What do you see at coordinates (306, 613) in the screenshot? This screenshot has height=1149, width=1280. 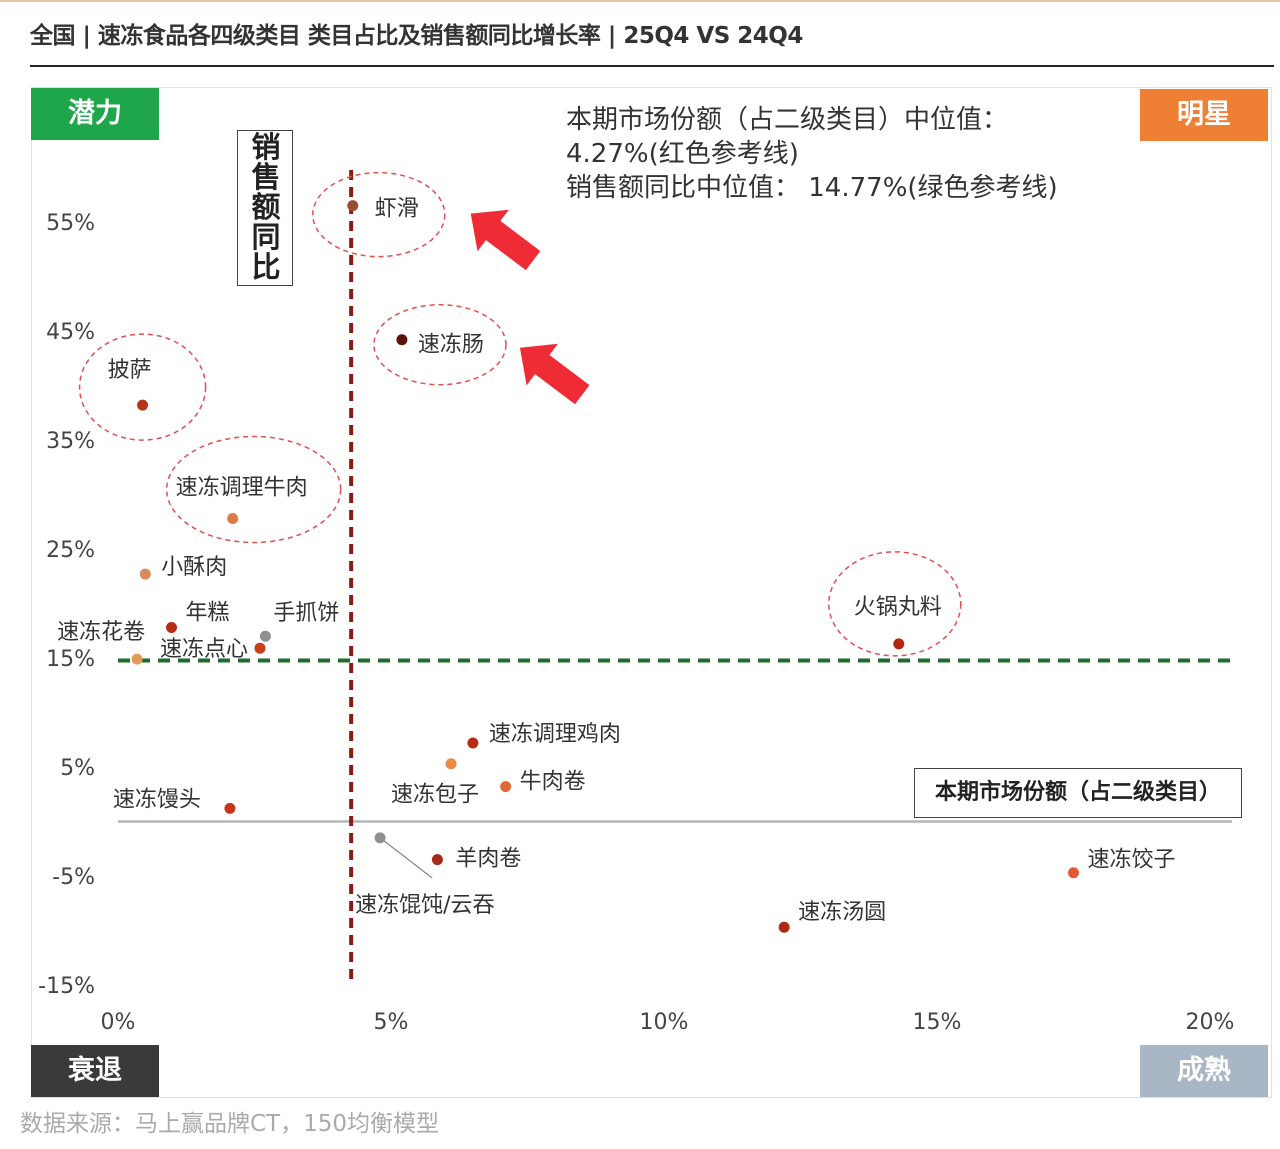 I see `point-label: 手抓饼` at bounding box center [306, 613].